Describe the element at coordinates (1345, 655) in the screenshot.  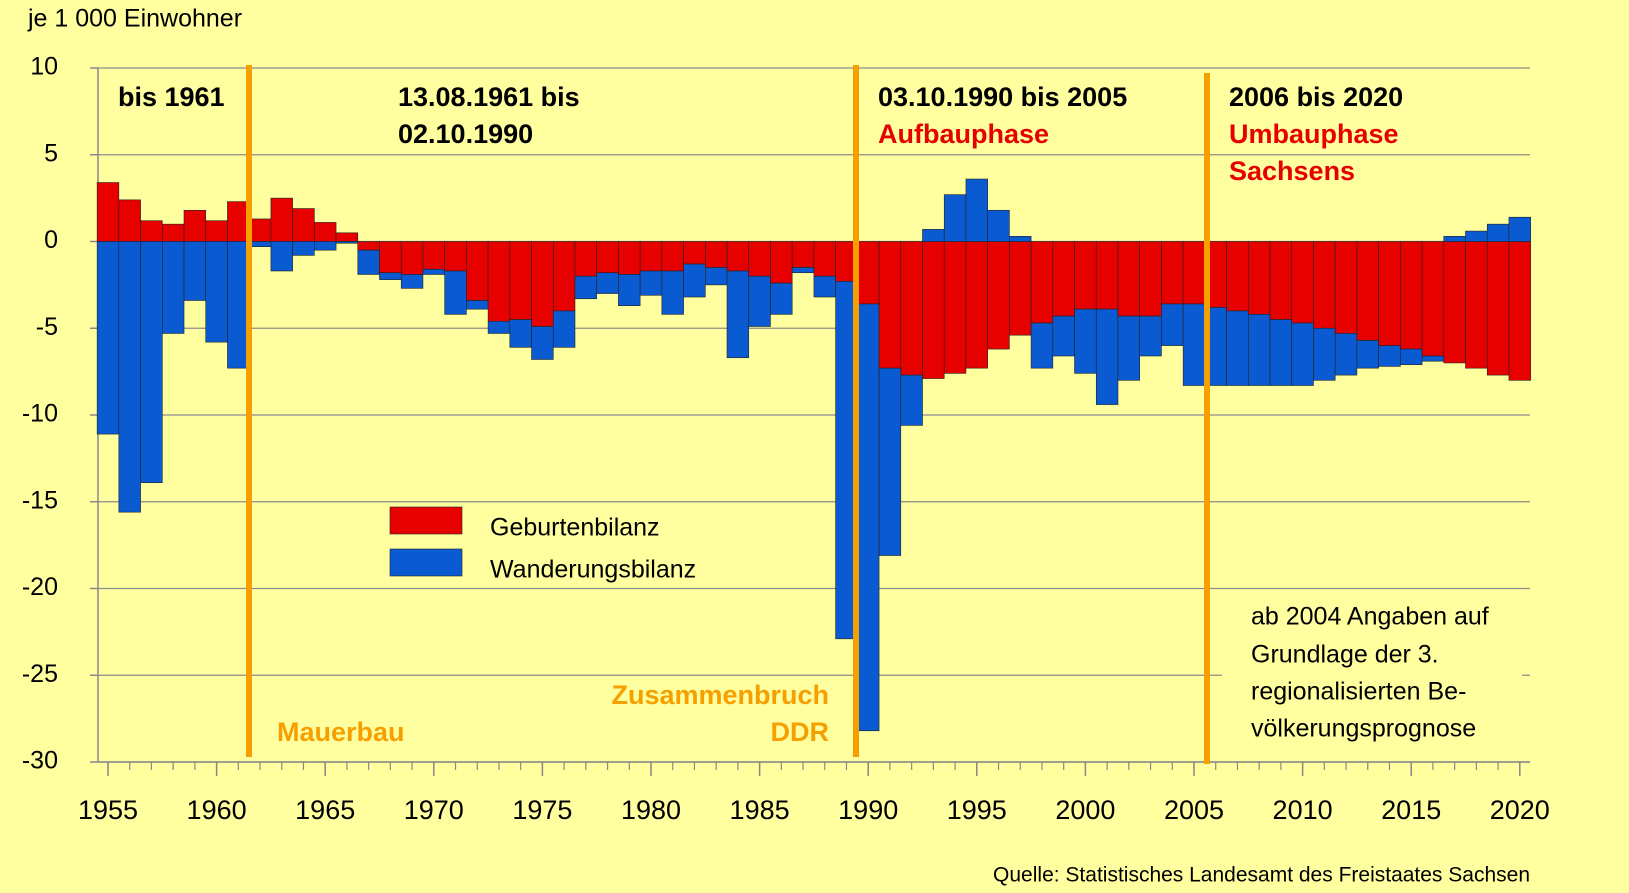
I see `note-line: Grundlage der 3.` at that location.